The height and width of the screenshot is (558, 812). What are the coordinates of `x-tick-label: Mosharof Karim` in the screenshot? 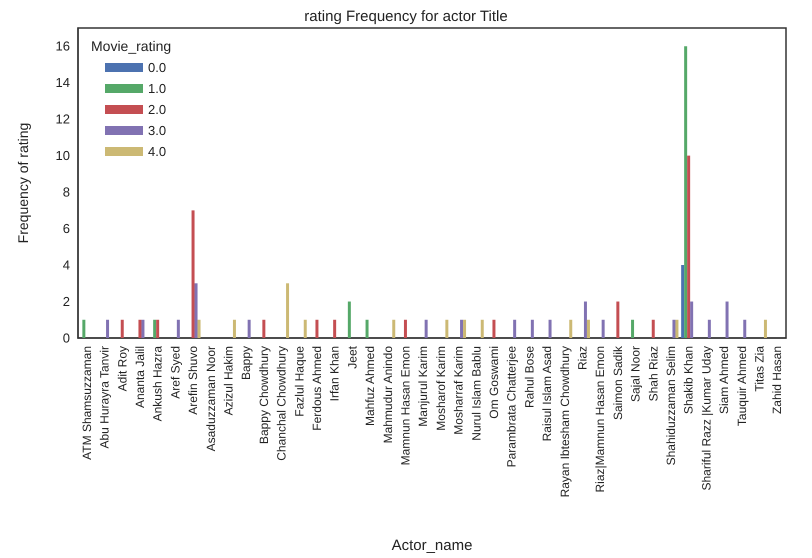 It's located at (441, 388).